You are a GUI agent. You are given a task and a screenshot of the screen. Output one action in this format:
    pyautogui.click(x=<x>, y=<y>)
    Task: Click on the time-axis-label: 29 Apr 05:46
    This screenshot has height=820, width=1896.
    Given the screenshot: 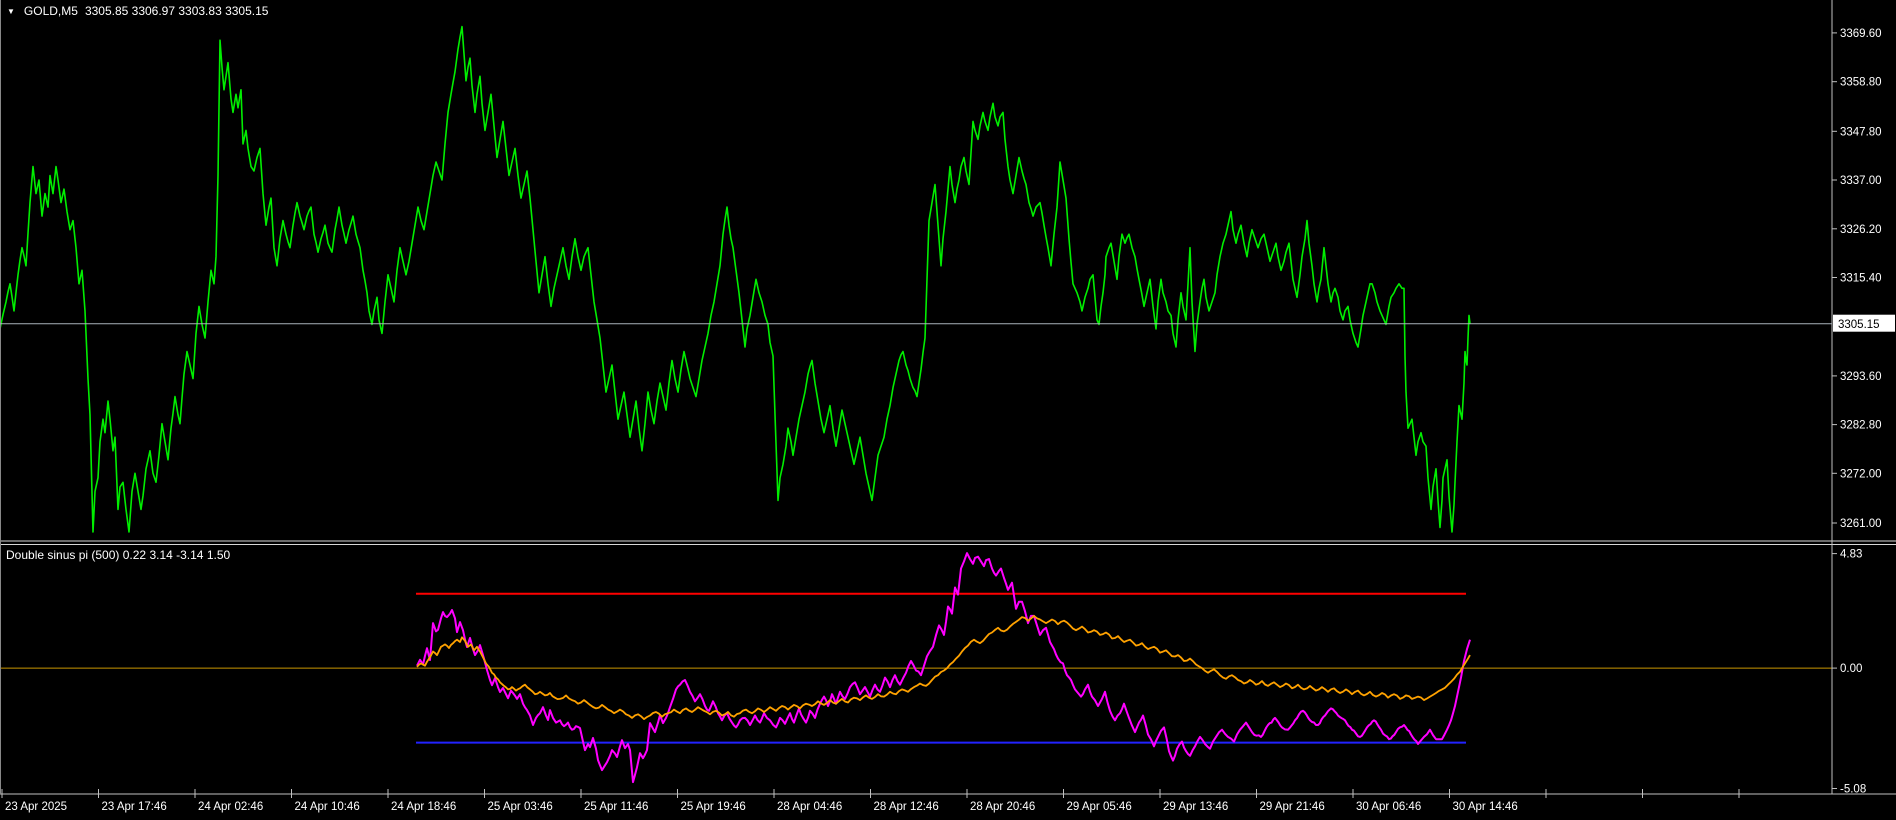 What is the action you would take?
    pyautogui.click(x=1099, y=807)
    